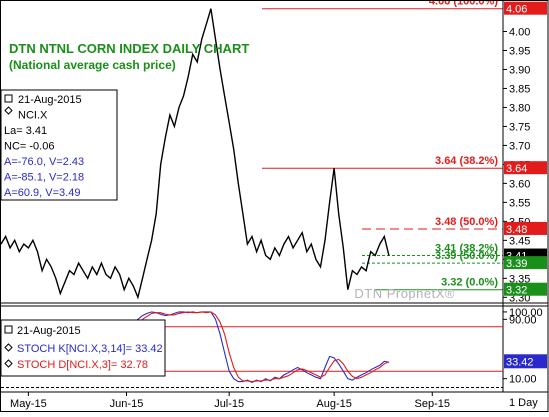  Describe the element at coordinates (33, 116) in the screenshot. I see `info-line-1: NCI.X` at that location.